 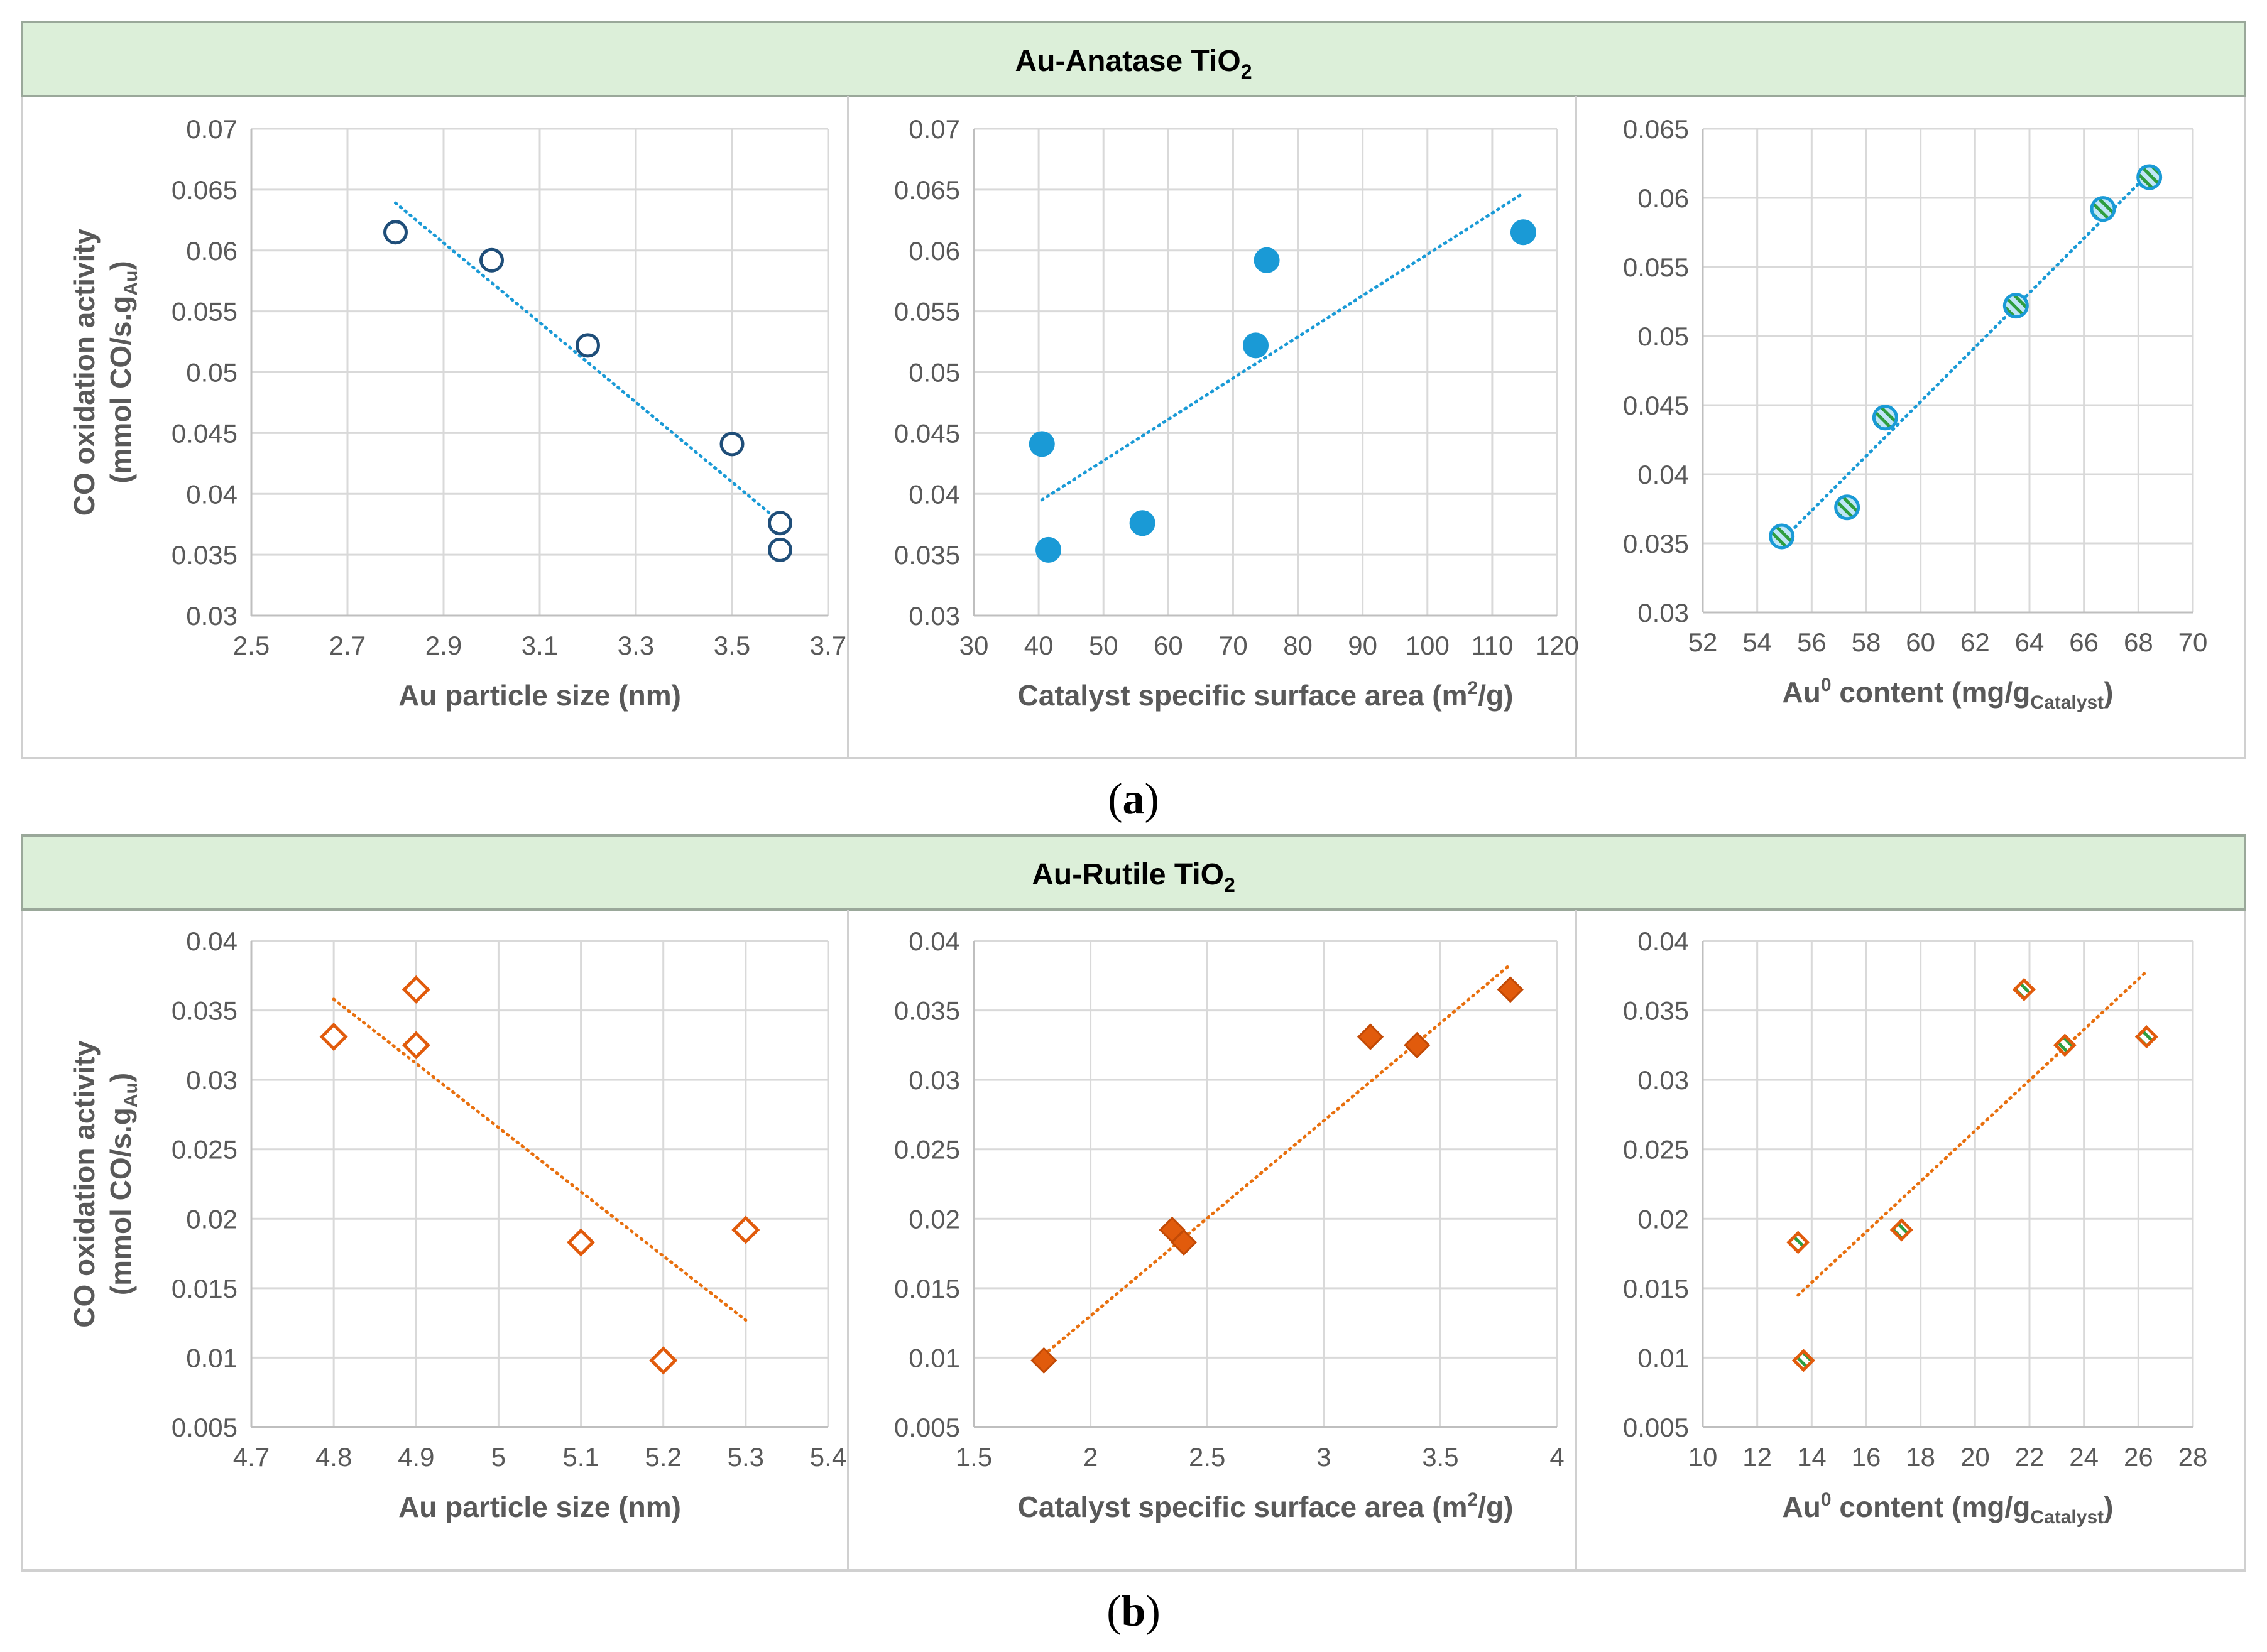 I want to click on y-tick-label: 0.015, so click(x=927, y=1288).